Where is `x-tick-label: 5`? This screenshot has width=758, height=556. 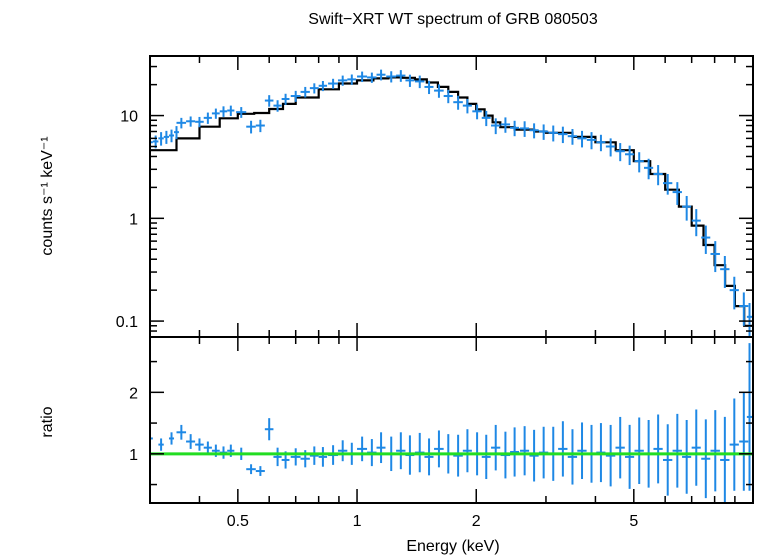 x-tick-label: 5 is located at coordinates (633, 521).